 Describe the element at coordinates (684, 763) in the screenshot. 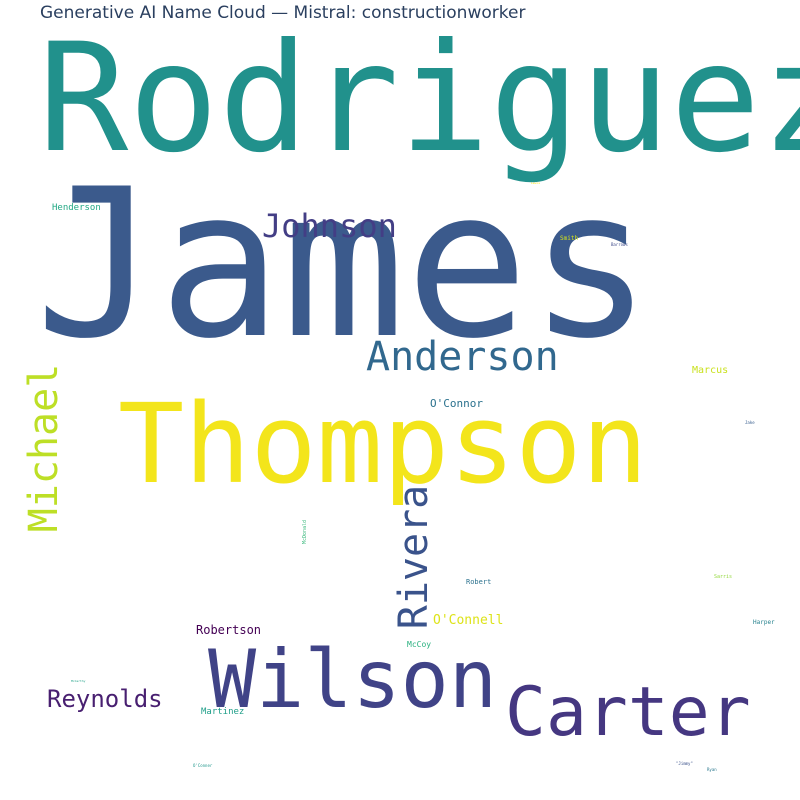

I see `word-jimmy: "Jimmy"` at that location.